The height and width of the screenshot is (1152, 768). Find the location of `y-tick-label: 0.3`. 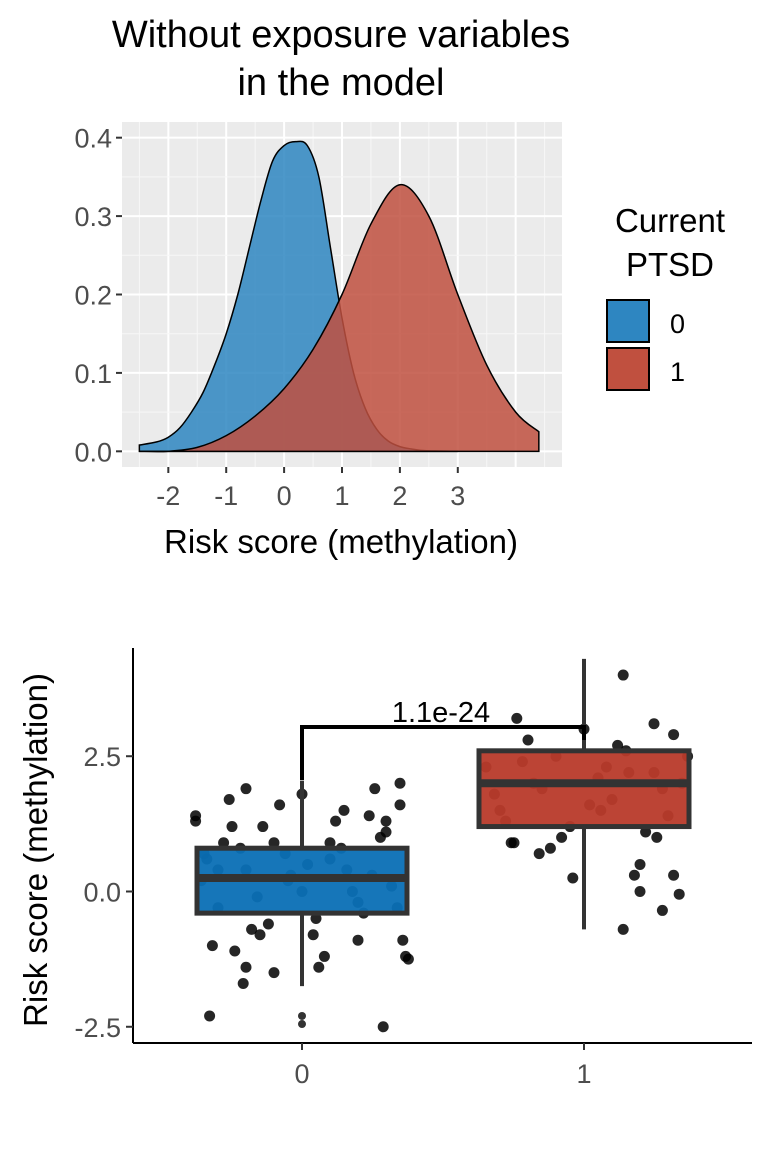

y-tick-label: 0.3 is located at coordinates (93, 217).